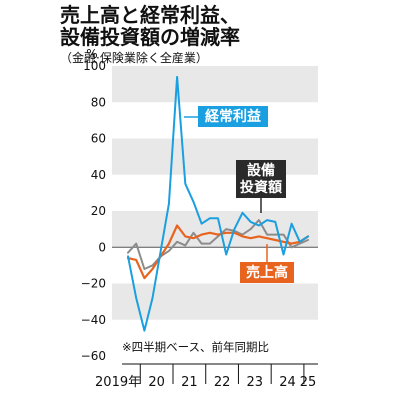  What do you see at coordinates (261, 170) in the screenshot?
I see `series-label: 設備` at bounding box center [261, 170].